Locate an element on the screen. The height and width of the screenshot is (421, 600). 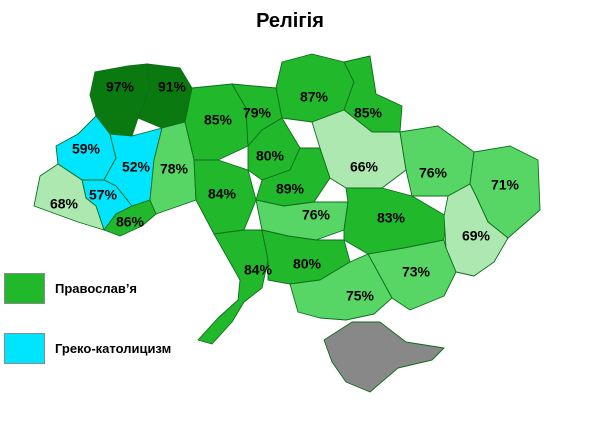
legend-item-orthodox: Православ’я is located at coordinates (70, 288).